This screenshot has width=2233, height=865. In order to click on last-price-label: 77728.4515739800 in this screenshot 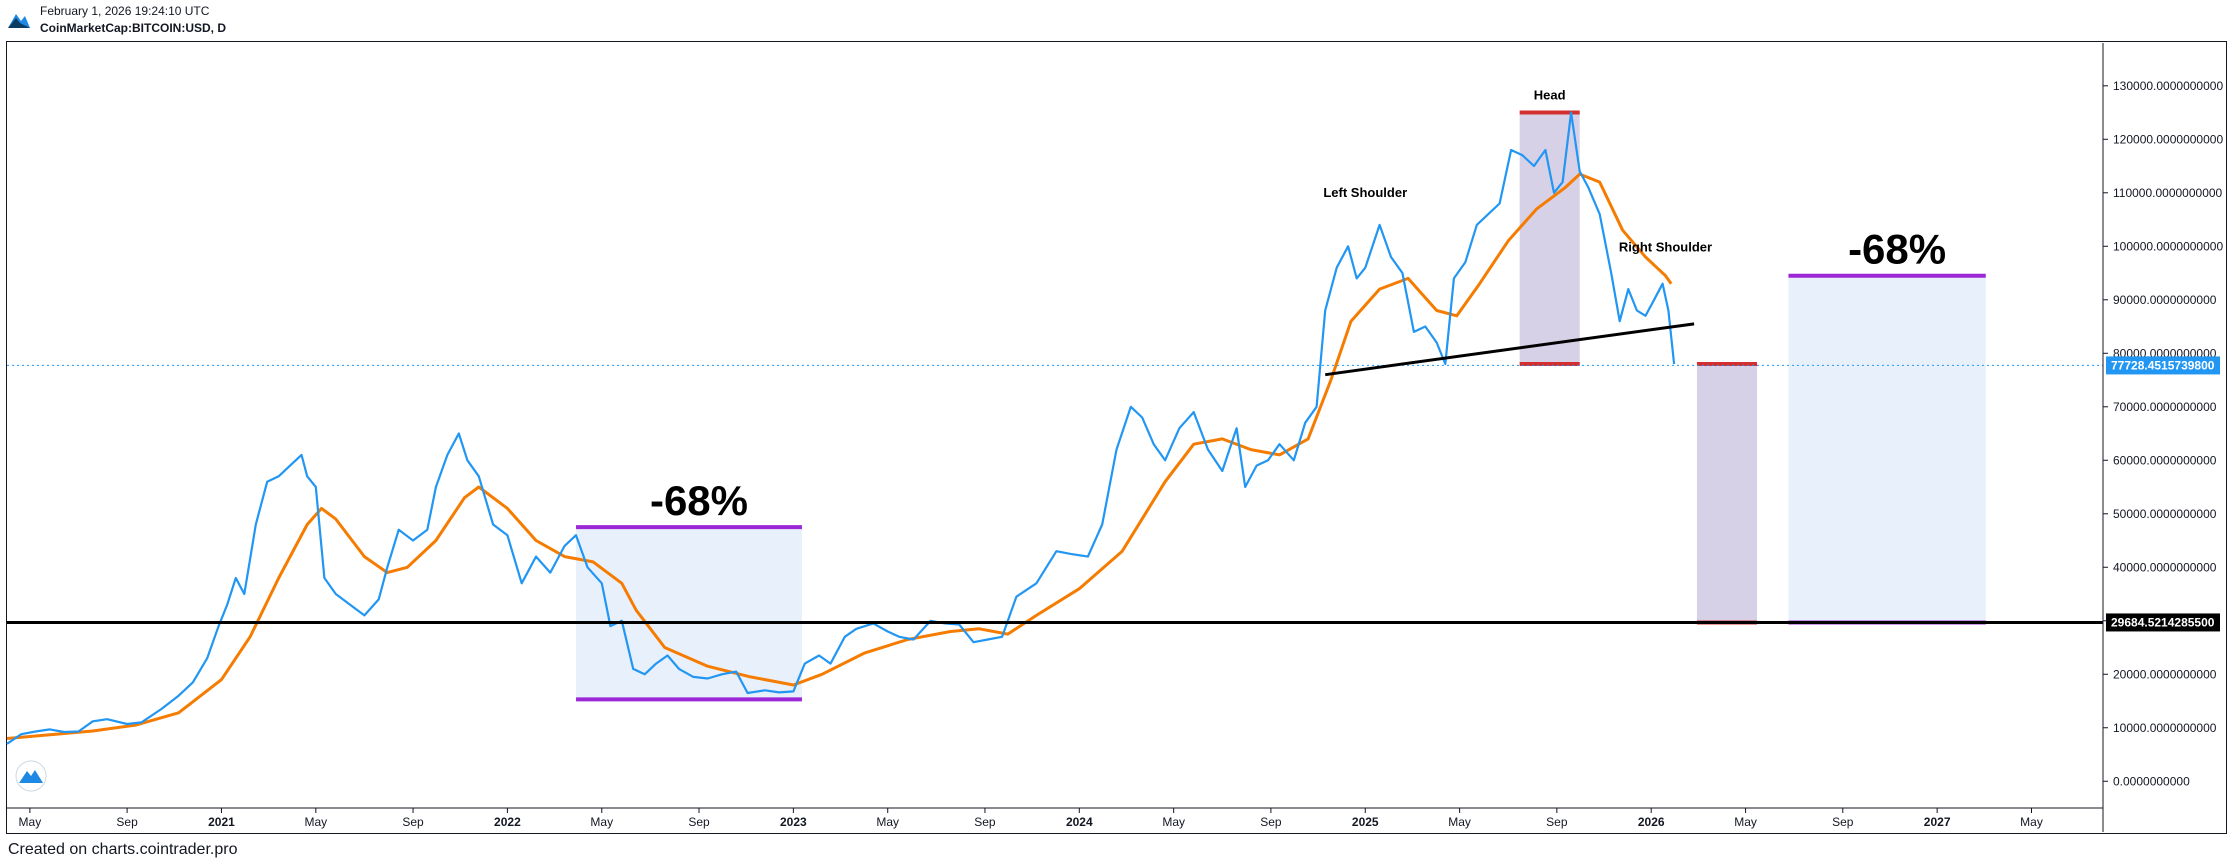, I will do `click(2163, 365)`.